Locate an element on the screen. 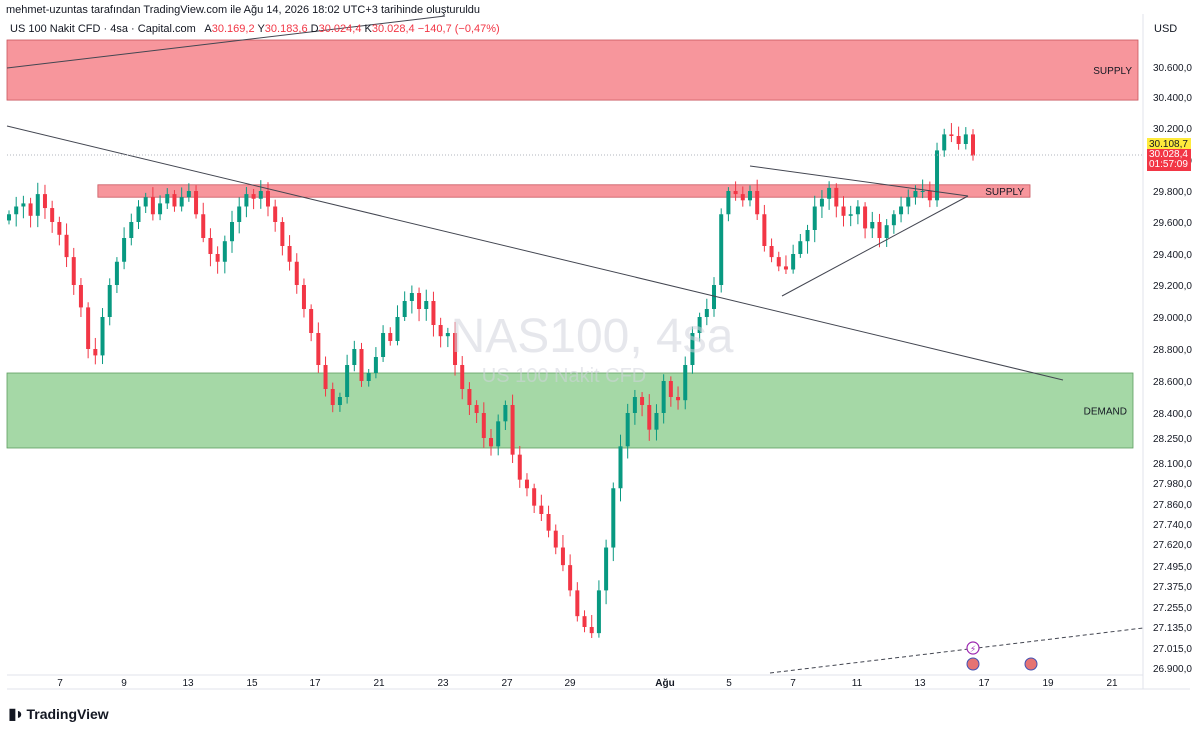 The height and width of the screenshot is (731, 1200). currency-label: USD is located at coordinates (1166, 29).